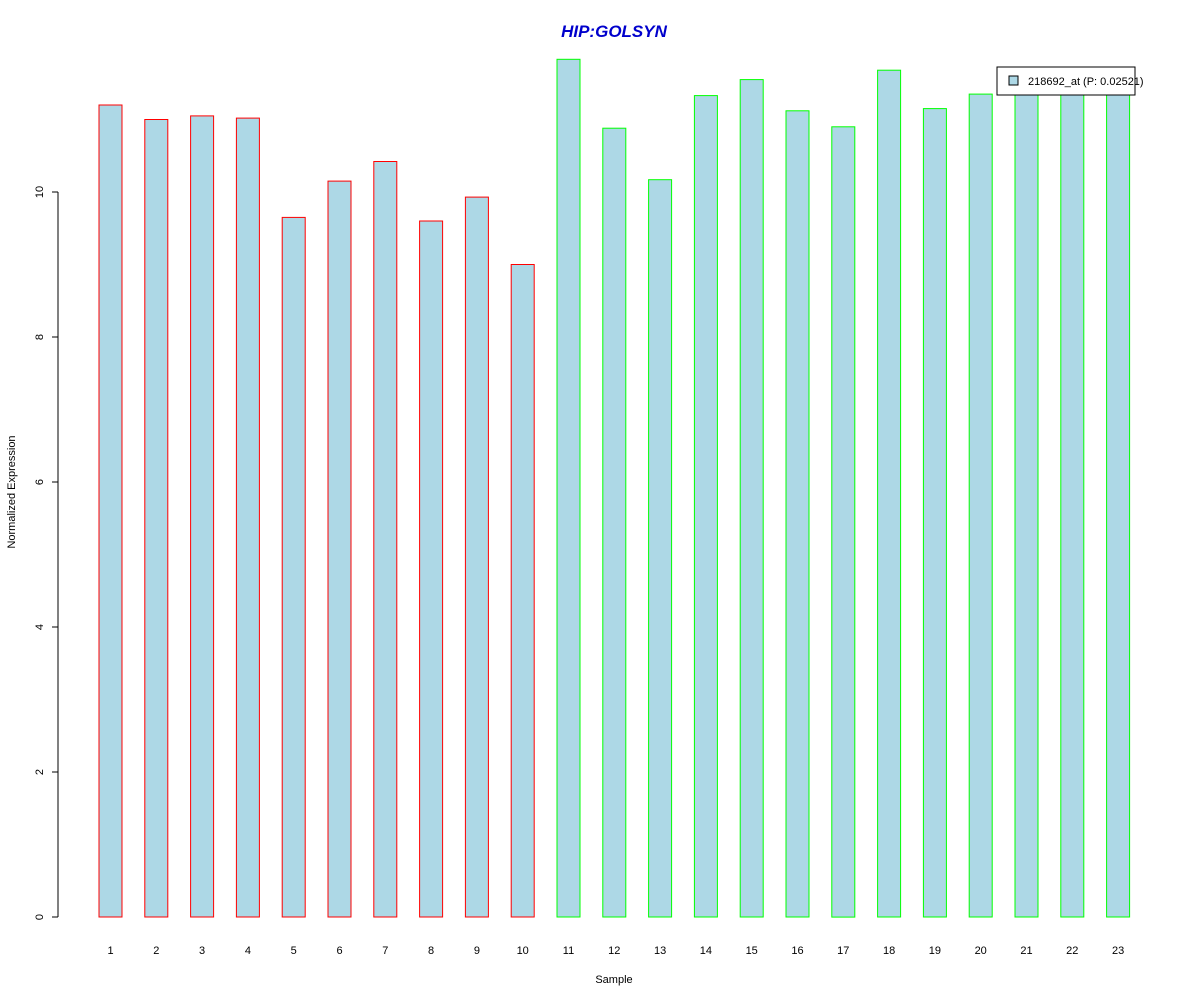 The height and width of the screenshot is (1000, 1200). I want to click on x-tick-label-21: 21, so click(1026, 951).